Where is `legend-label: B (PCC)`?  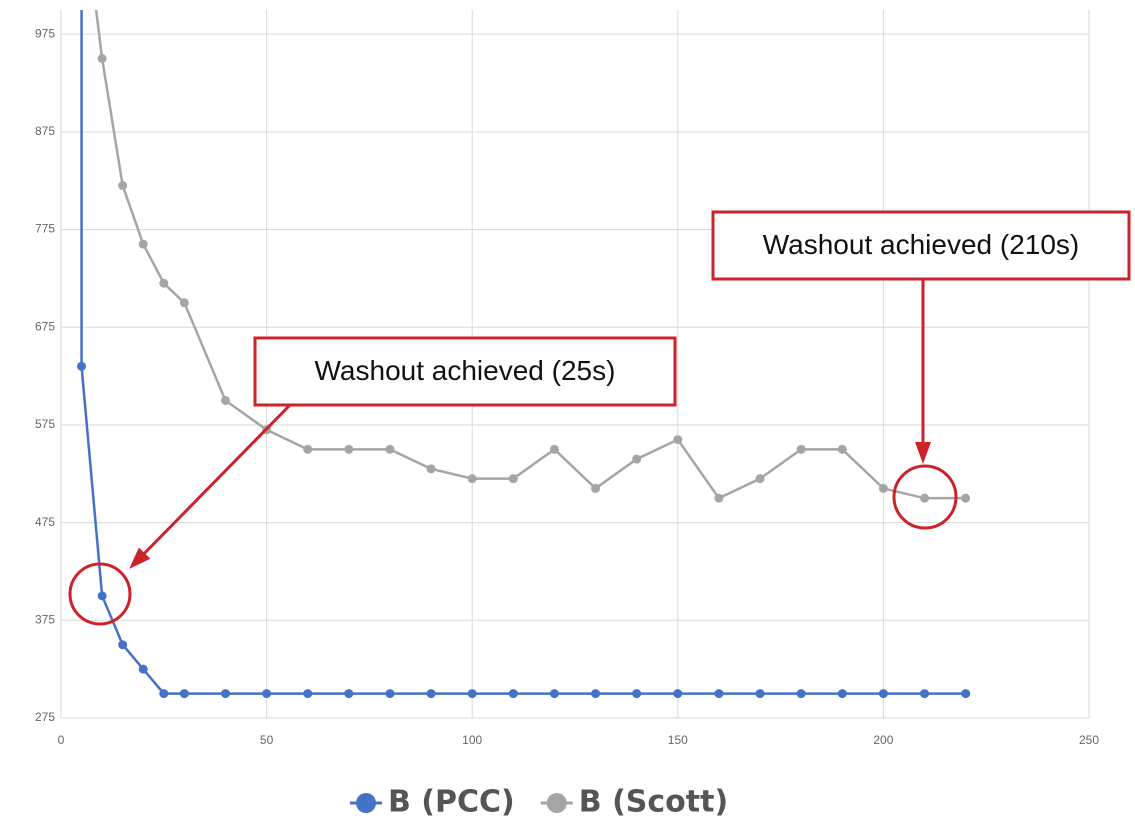 legend-label: B (PCC) is located at coordinates (451, 802).